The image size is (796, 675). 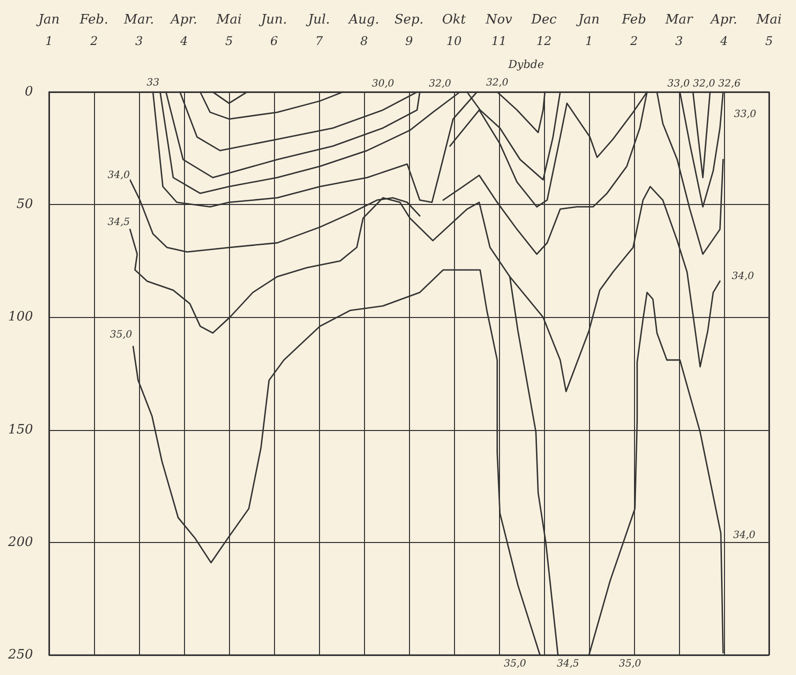 What do you see at coordinates (497, 83) in the screenshot?
I see `annotation: 32,0` at bounding box center [497, 83].